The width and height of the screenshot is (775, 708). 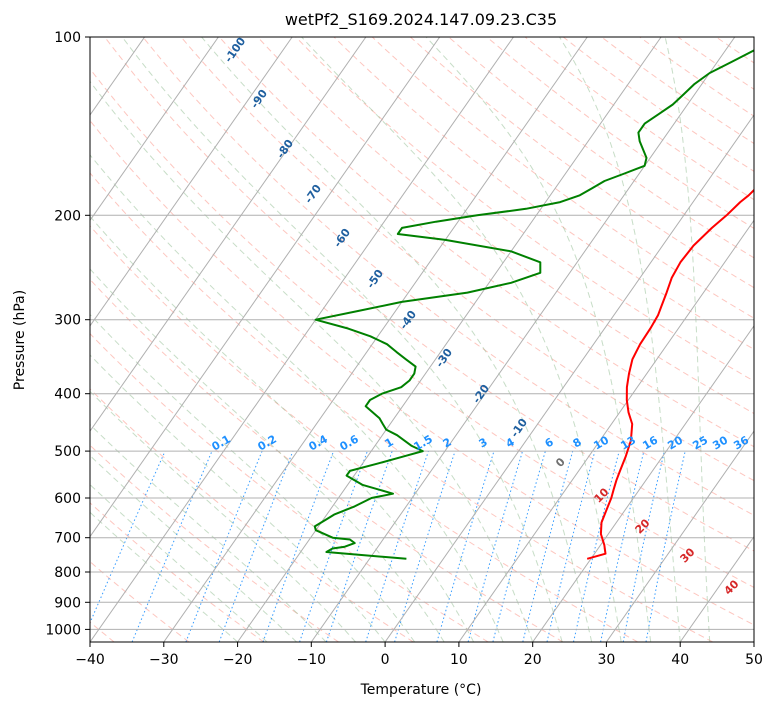 What do you see at coordinates (680, 660) in the screenshot?
I see `x-tick-label: 40` at bounding box center [680, 660].